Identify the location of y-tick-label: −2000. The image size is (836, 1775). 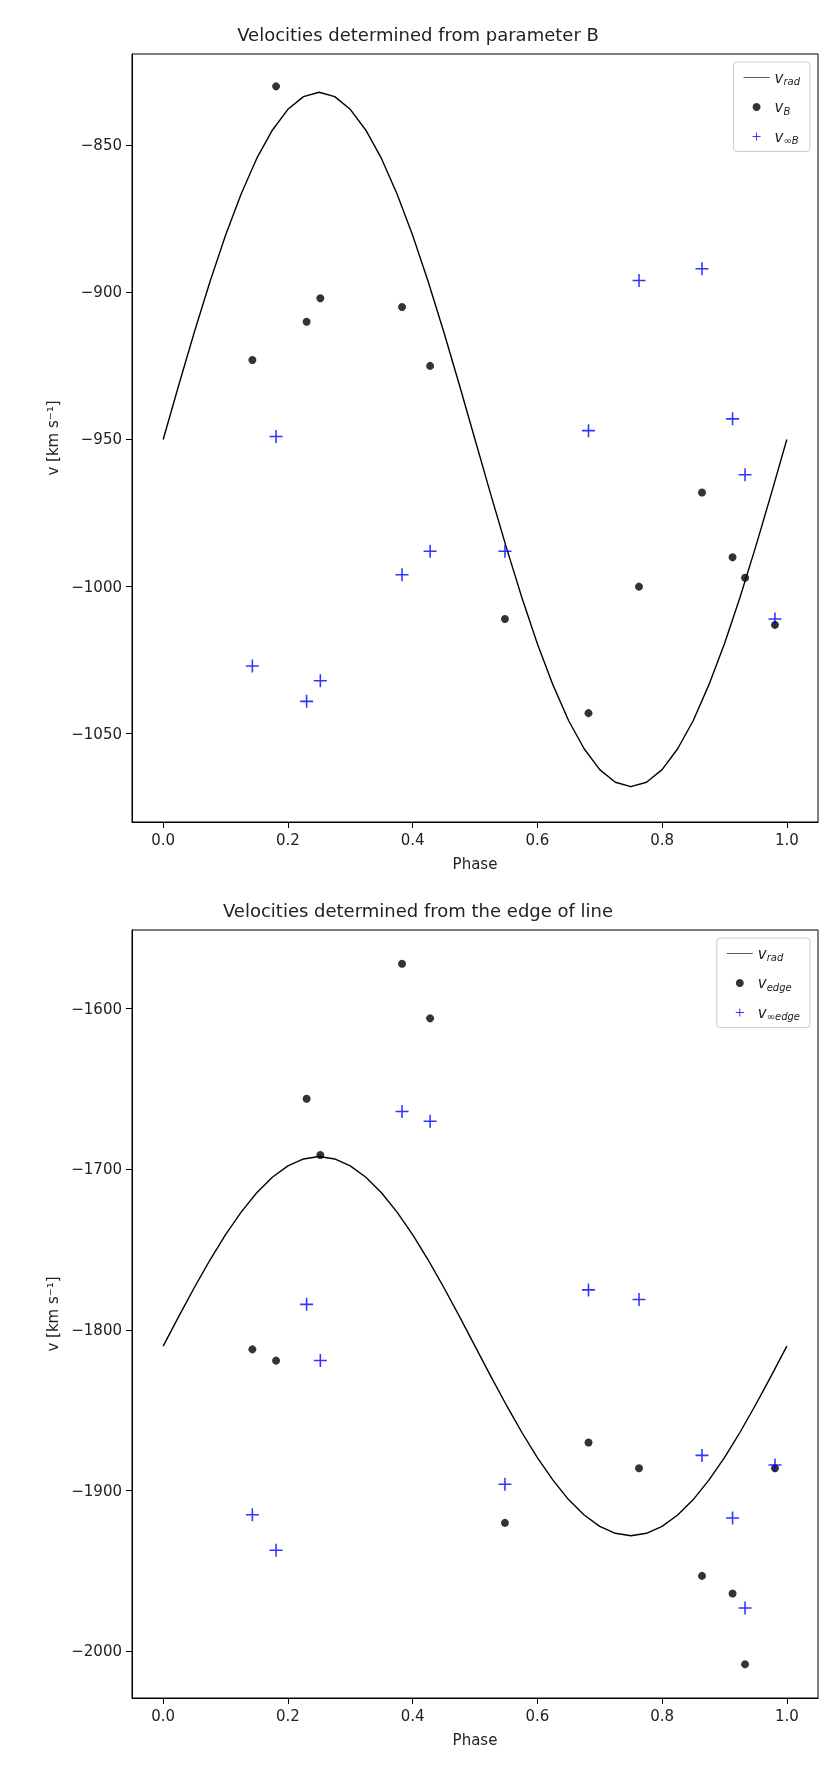
(96, 1651).